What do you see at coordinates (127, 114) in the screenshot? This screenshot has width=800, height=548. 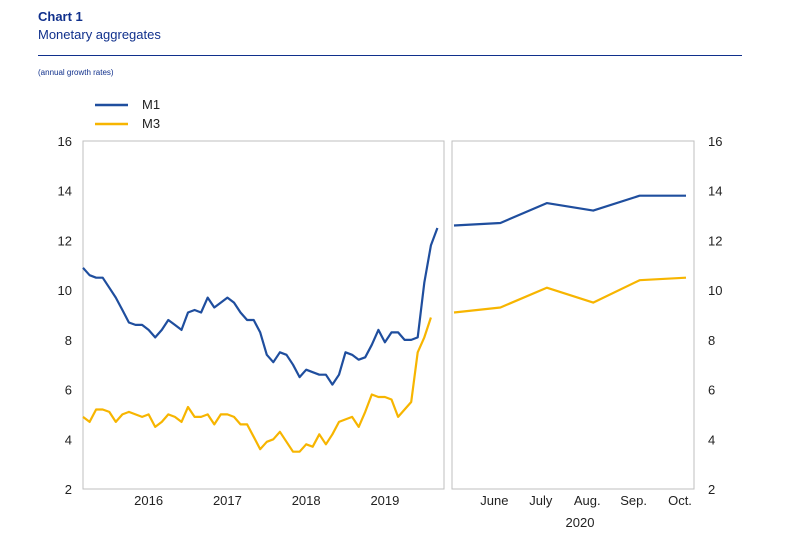 I see `legend: M1 M3` at bounding box center [127, 114].